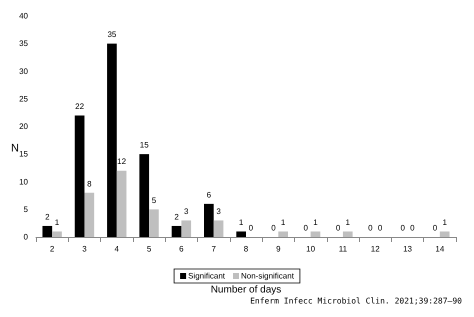 Image resolution: width=474 pixels, height=317 pixels. Describe the element at coordinates (311, 249) in the screenshot. I see `x-tick-label: 10` at that location.